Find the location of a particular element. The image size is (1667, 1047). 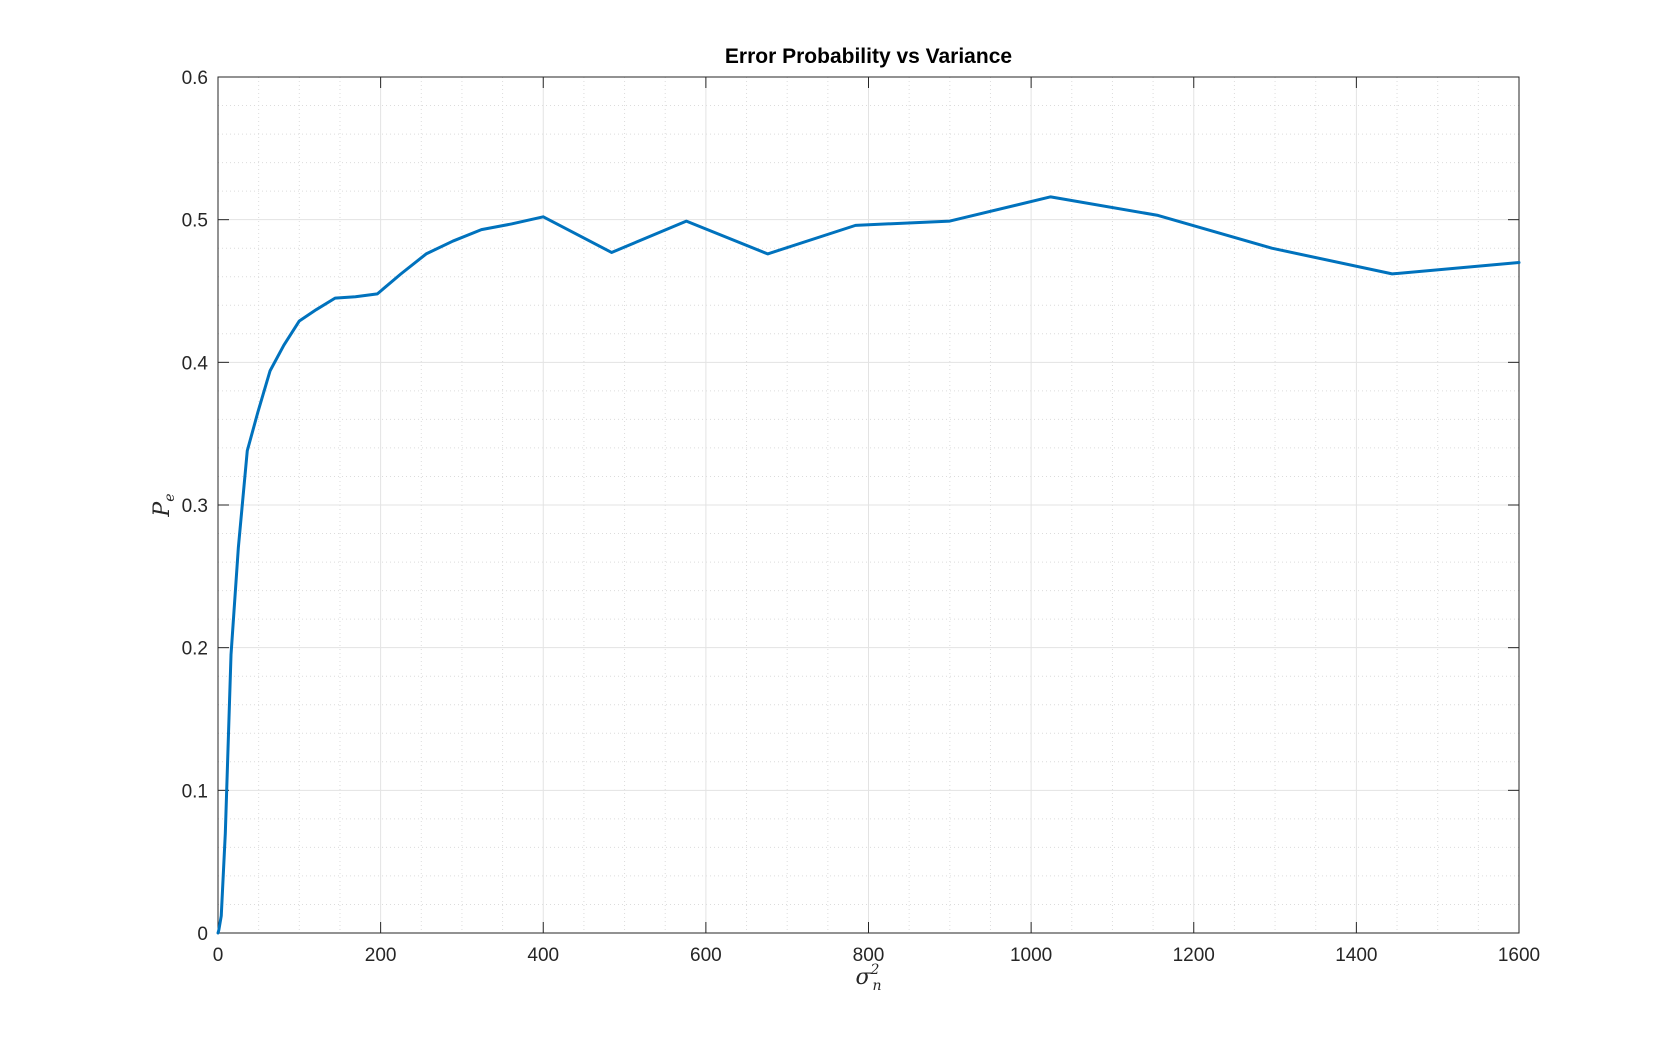

x-axis-label-superscript: 2 is located at coordinates (875, 970).